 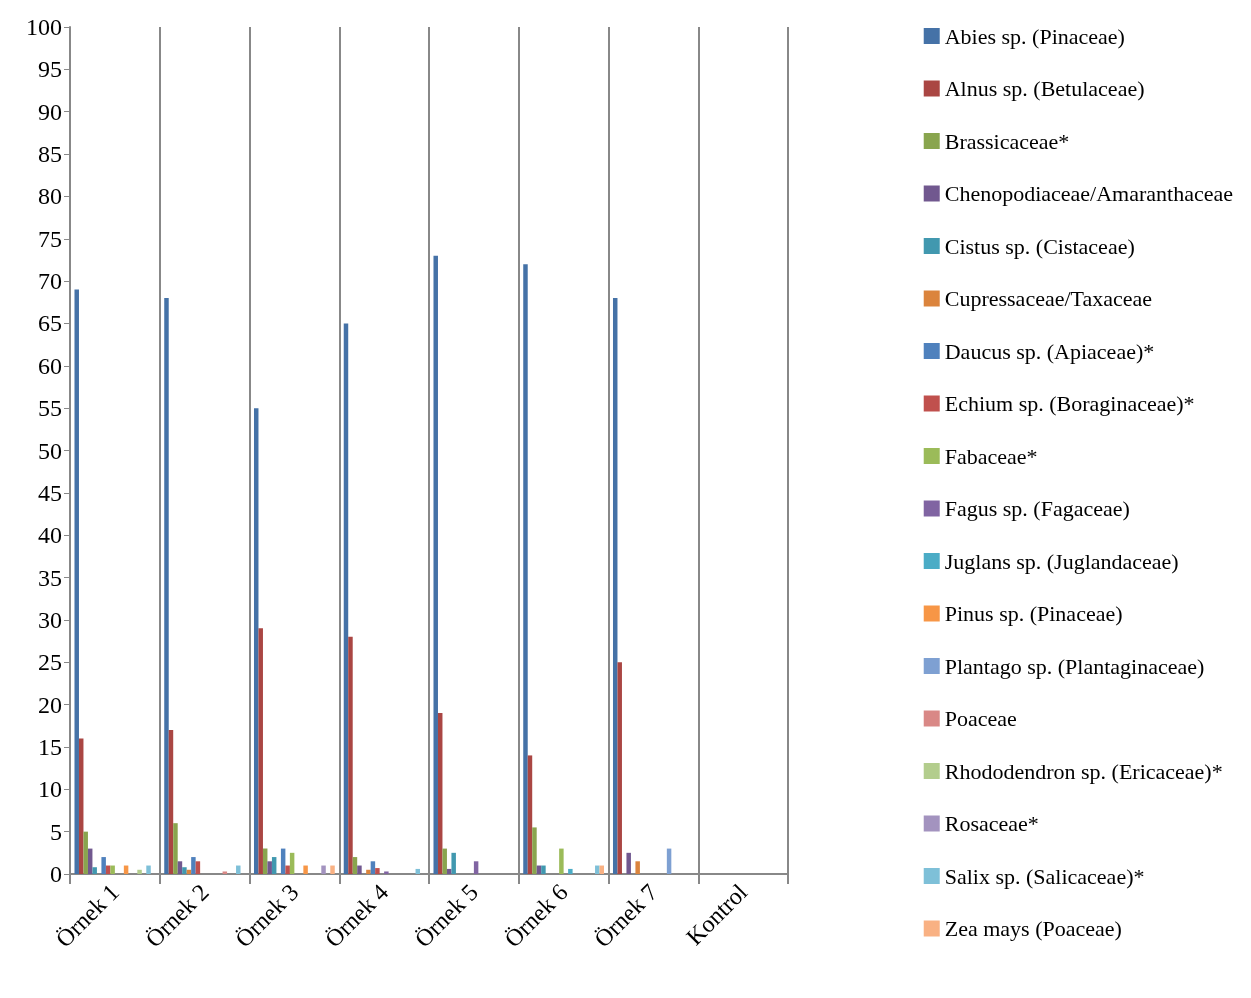 I want to click on y-tick-label: 60, so click(x=50, y=365).